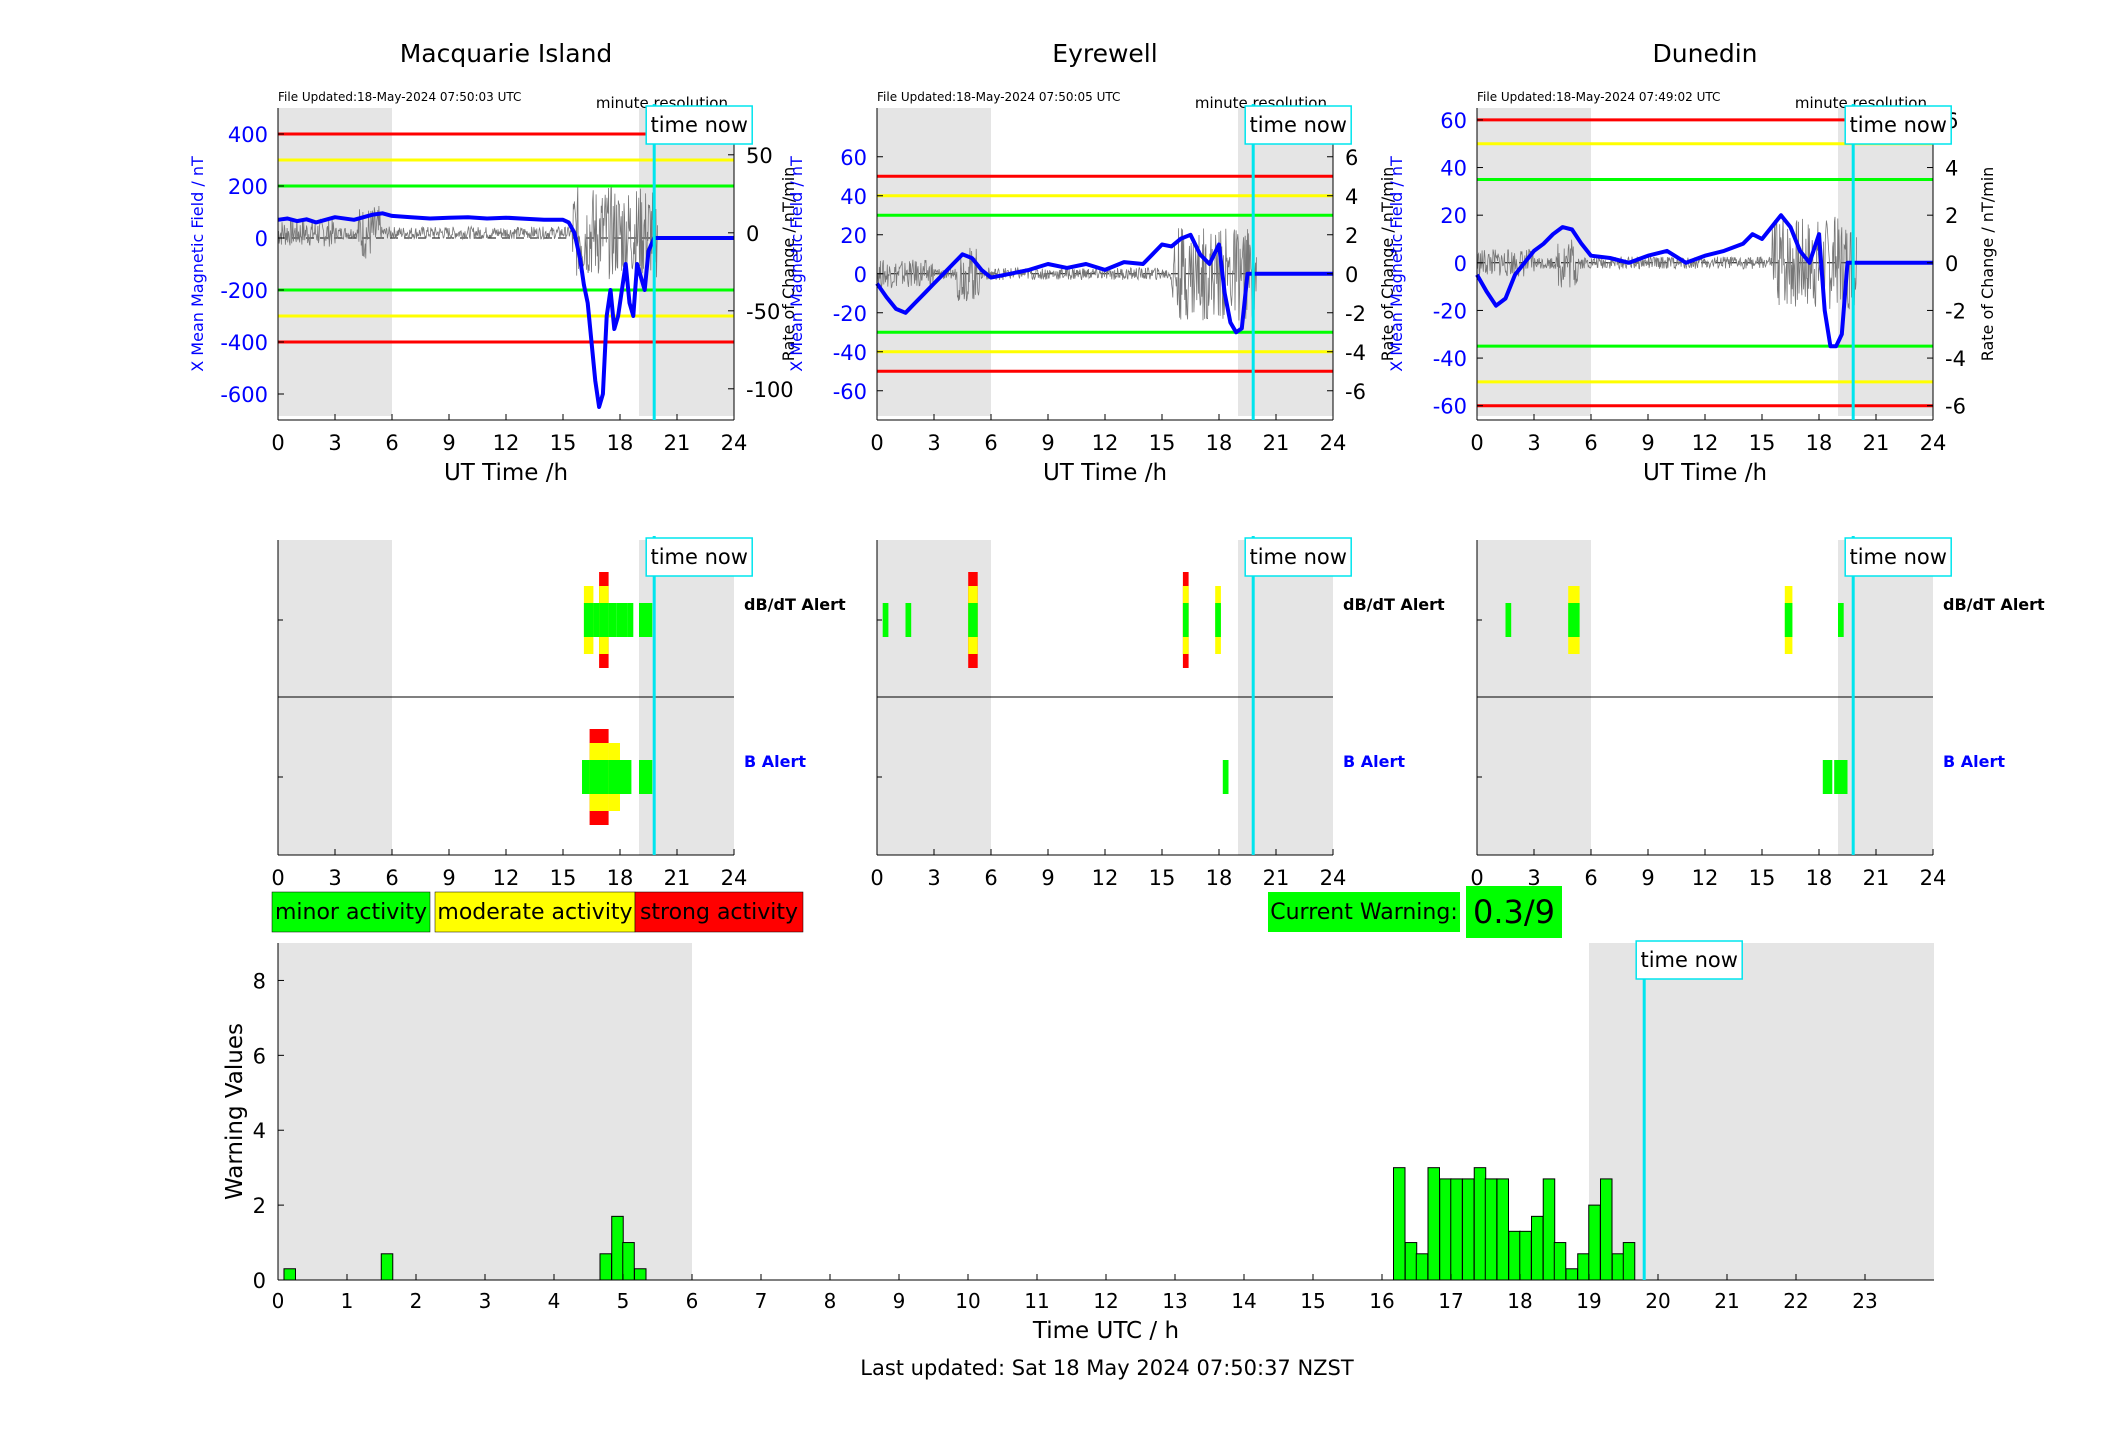 The height and width of the screenshot is (1437, 2117). I want to click on station-title: Dunedin, so click(1705, 53).